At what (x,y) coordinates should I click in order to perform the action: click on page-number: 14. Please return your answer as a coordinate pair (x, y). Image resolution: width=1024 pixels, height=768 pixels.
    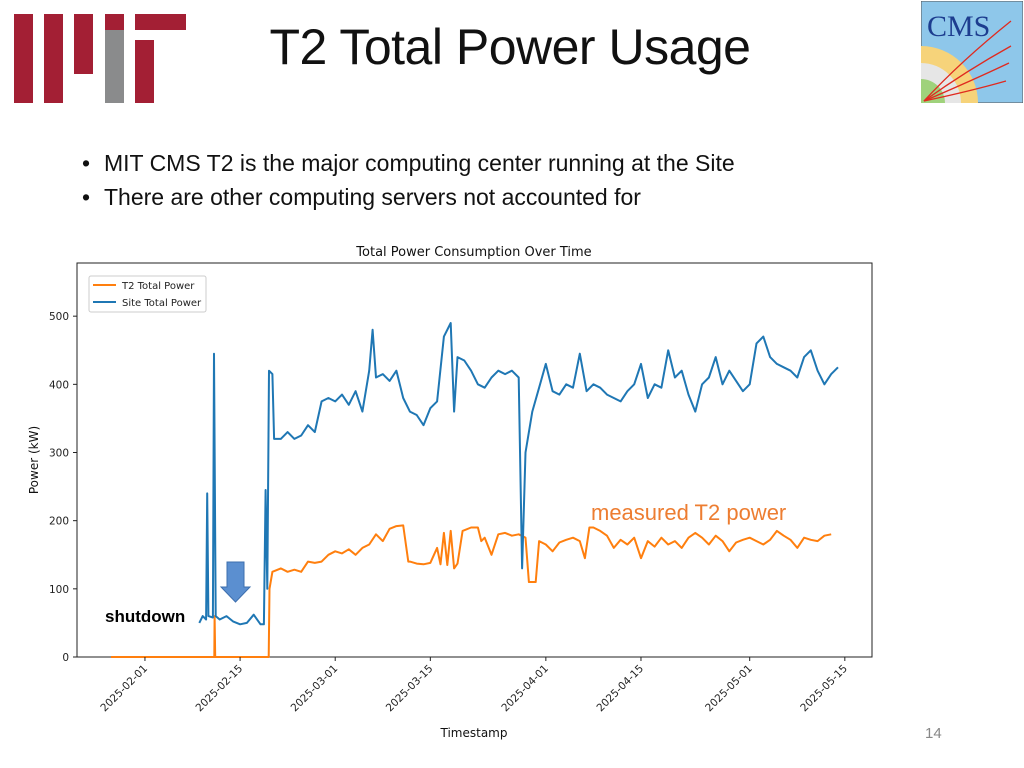
    Looking at the image, I should click on (933, 733).